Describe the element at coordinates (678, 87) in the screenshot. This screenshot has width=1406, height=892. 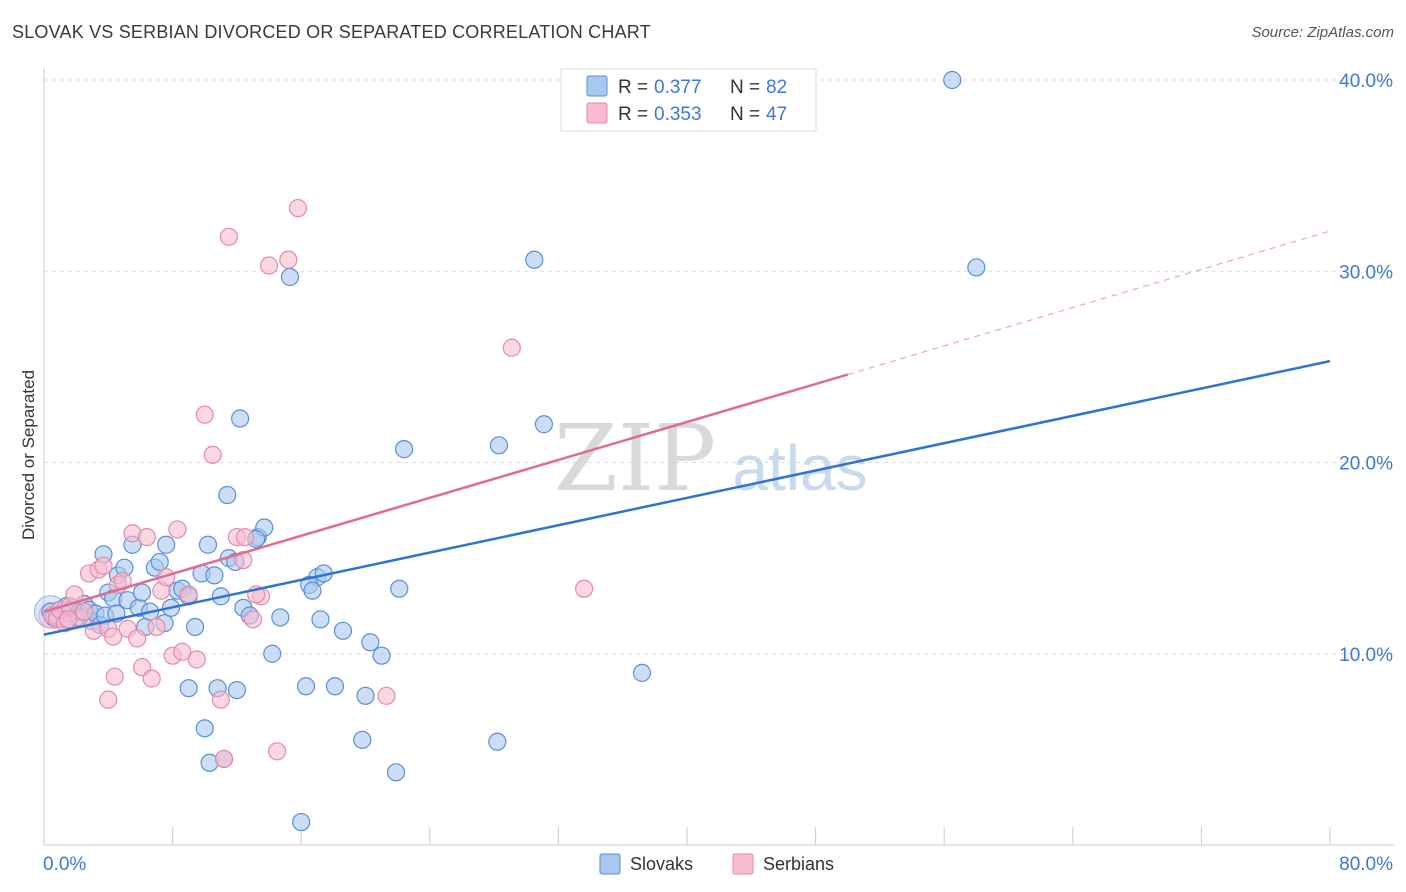
I see `legend-r-value-1: 0.377` at that location.